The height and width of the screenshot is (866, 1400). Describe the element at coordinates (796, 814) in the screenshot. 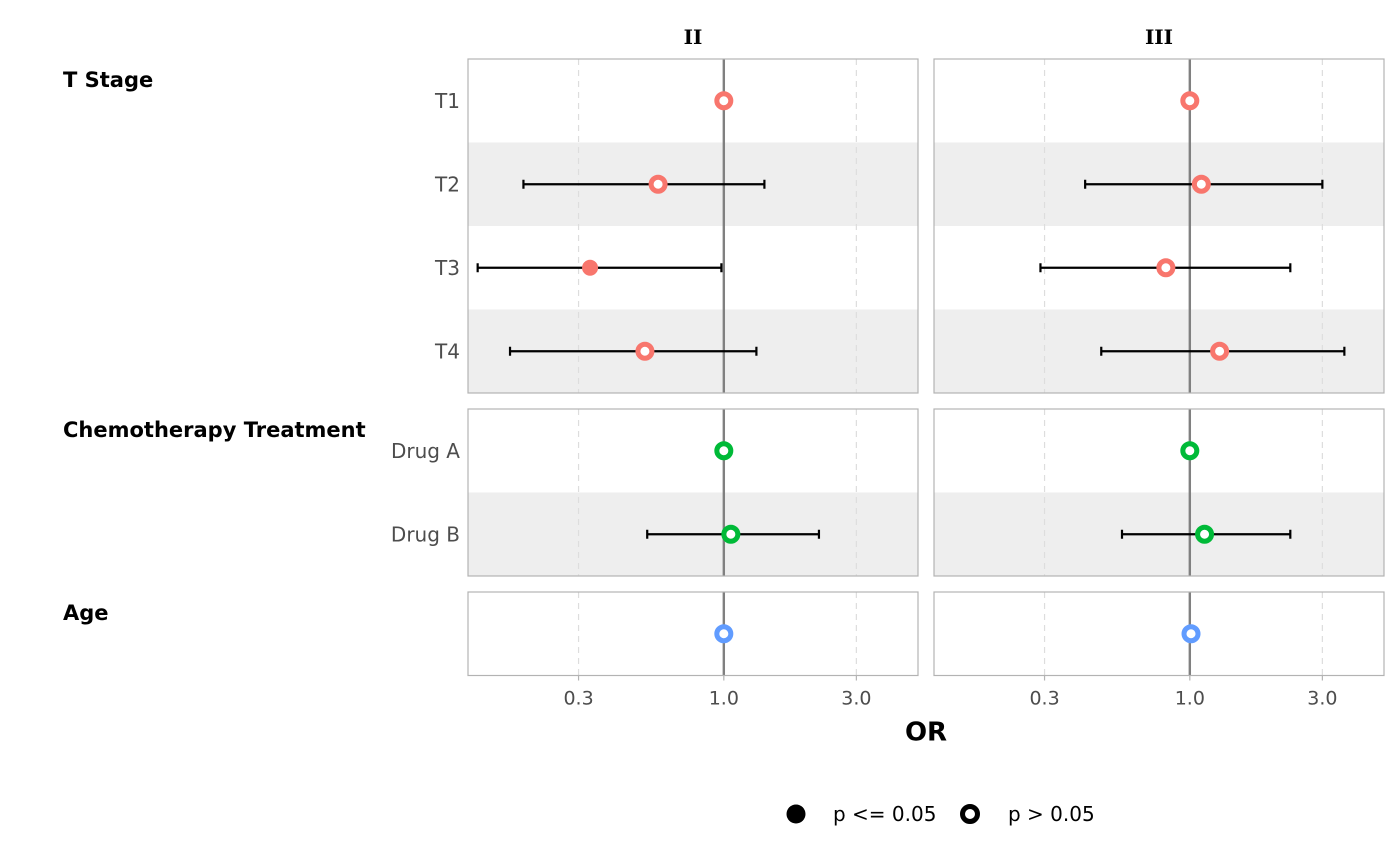

I see `legend-key-significant` at that location.